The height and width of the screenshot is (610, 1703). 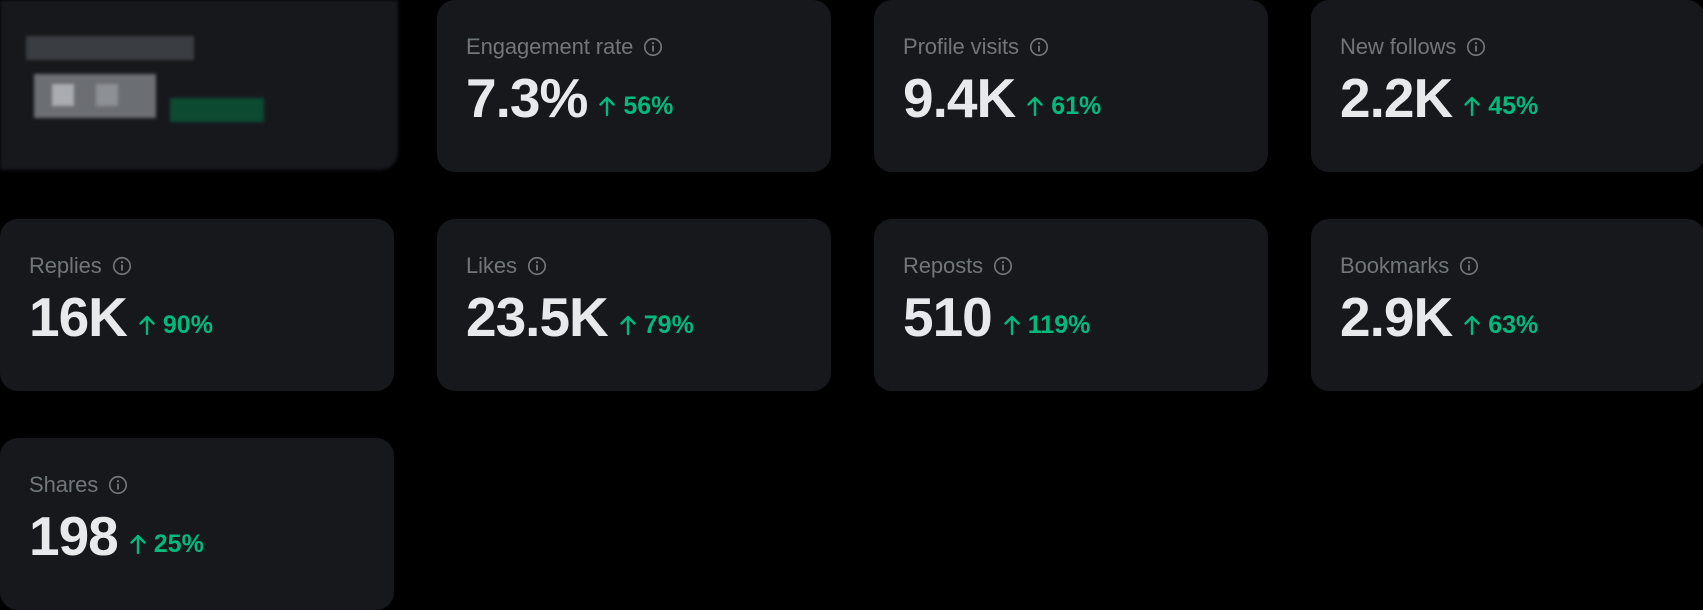 What do you see at coordinates (1396, 317) in the screenshot?
I see `metric-value: 2.9K` at bounding box center [1396, 317].